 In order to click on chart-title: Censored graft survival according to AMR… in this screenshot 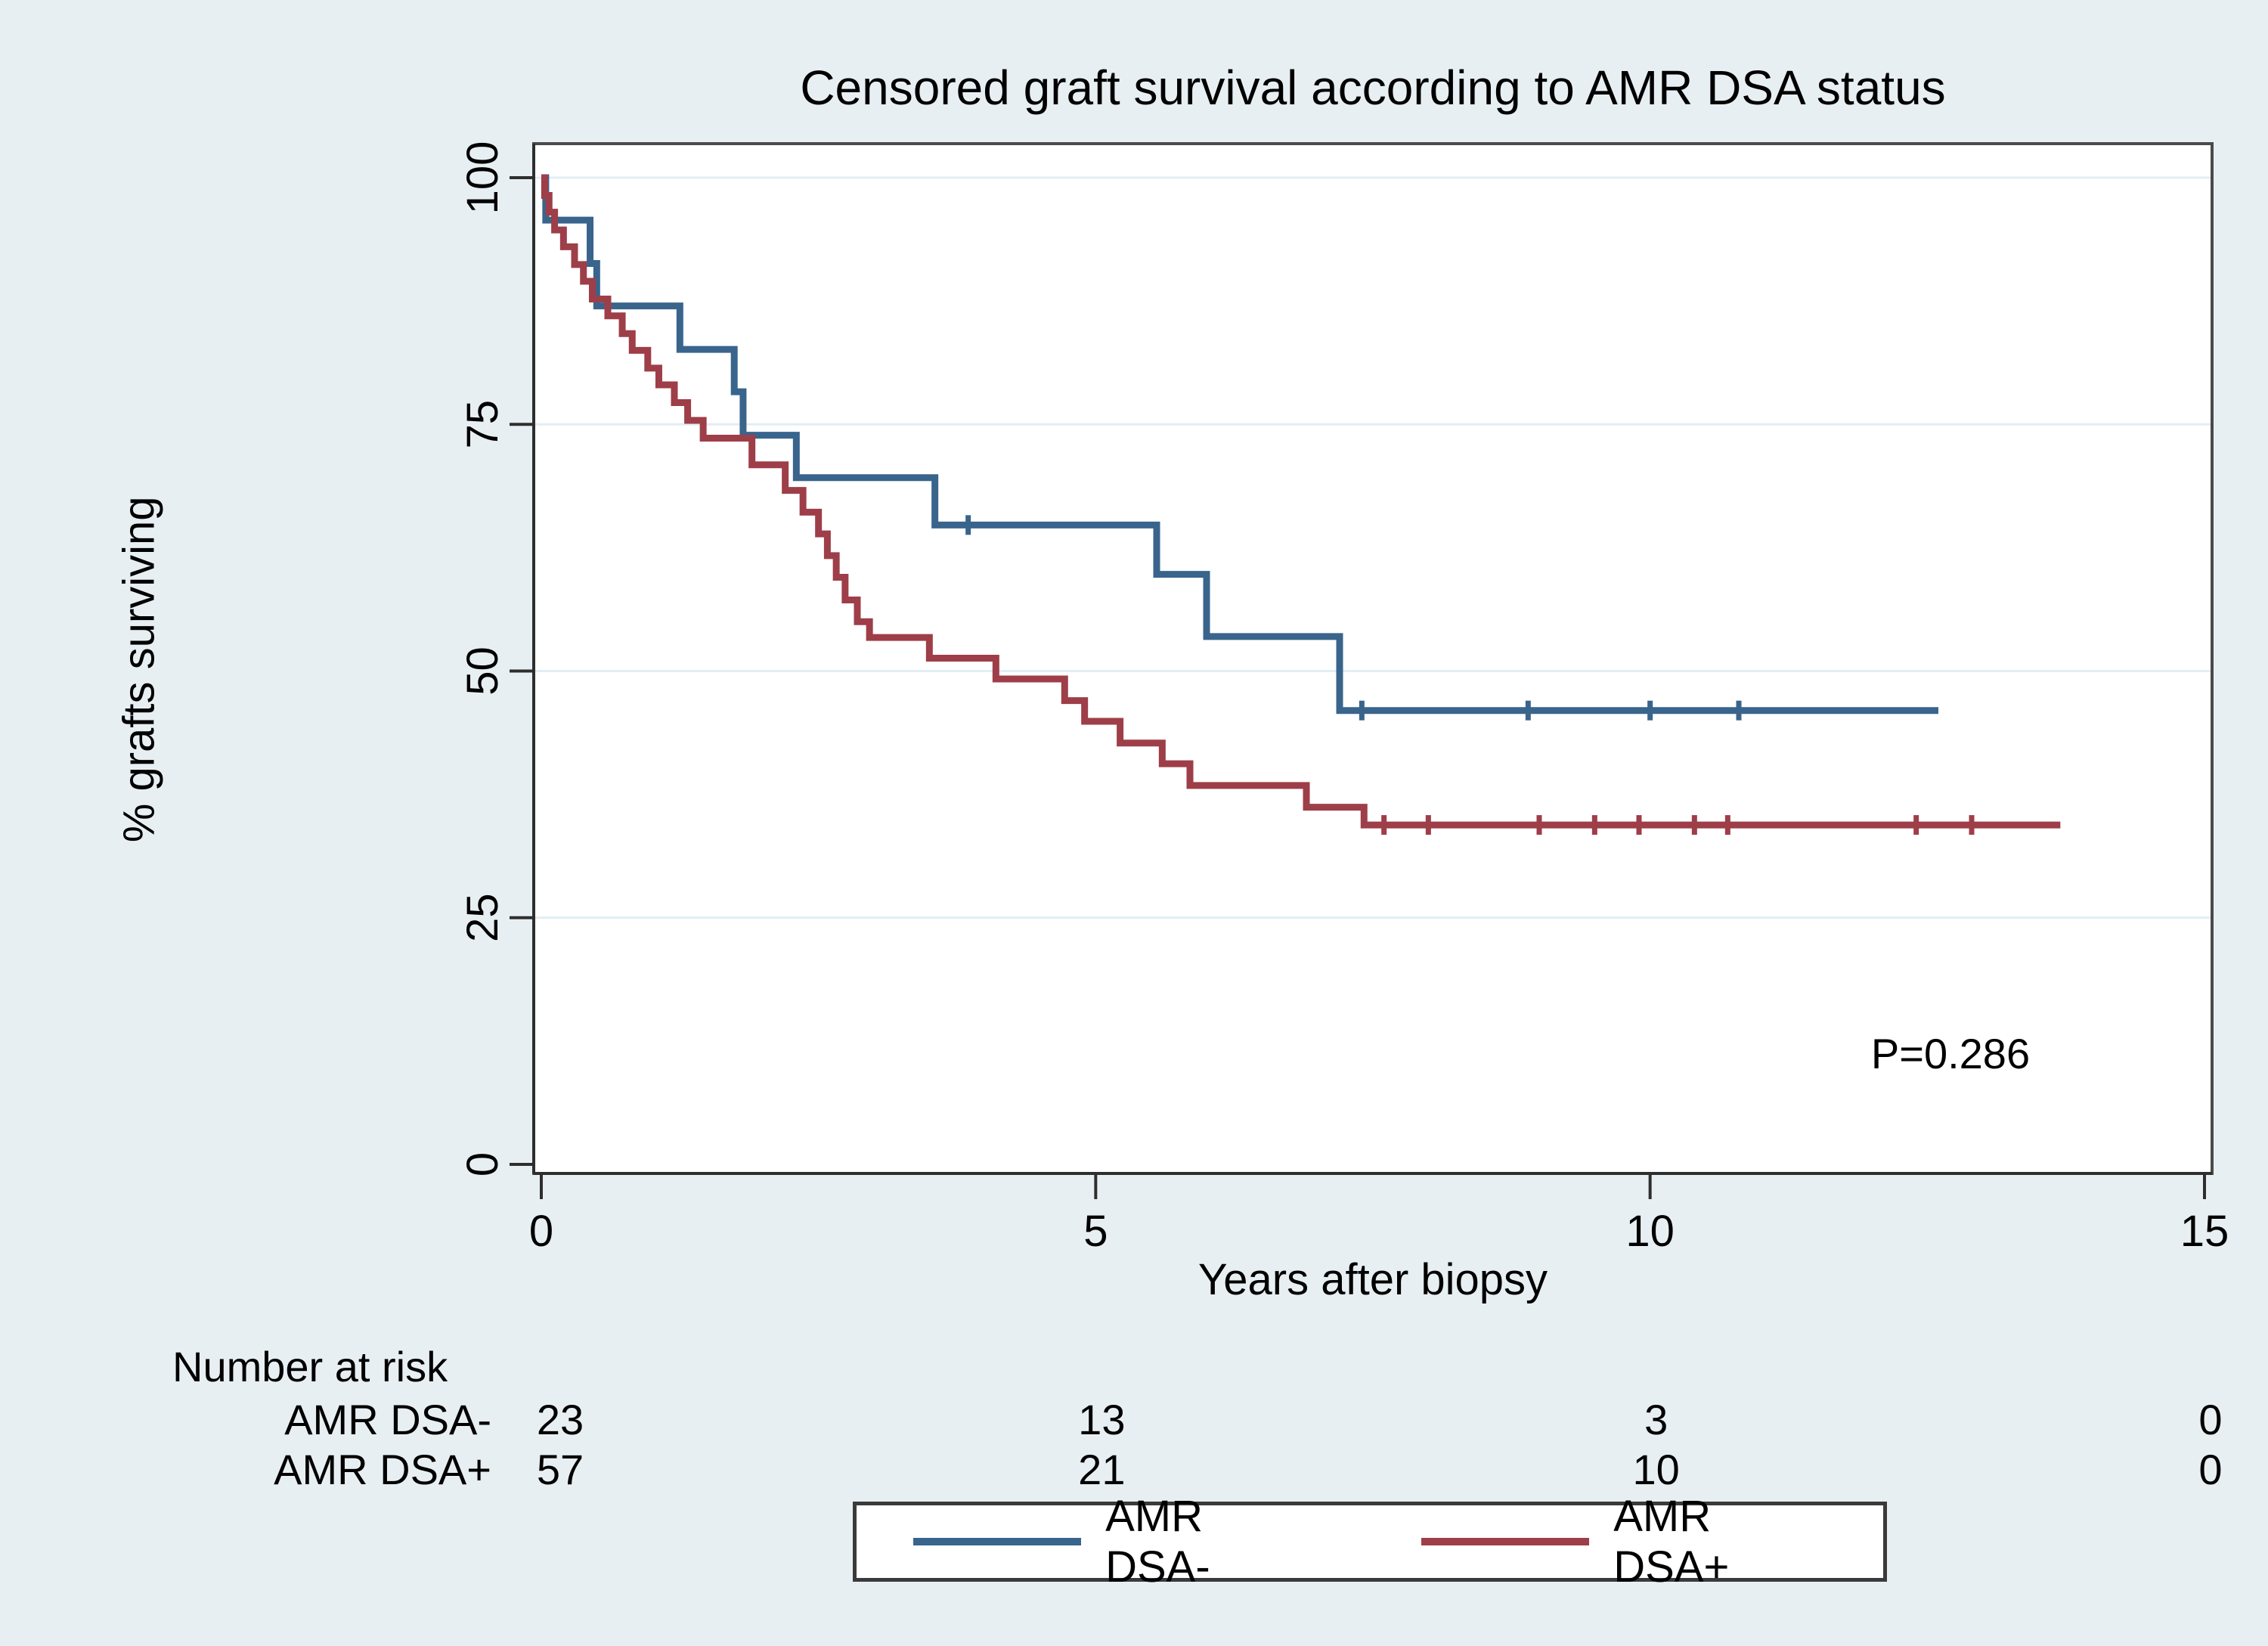, I will do `click(1373, 87)`.